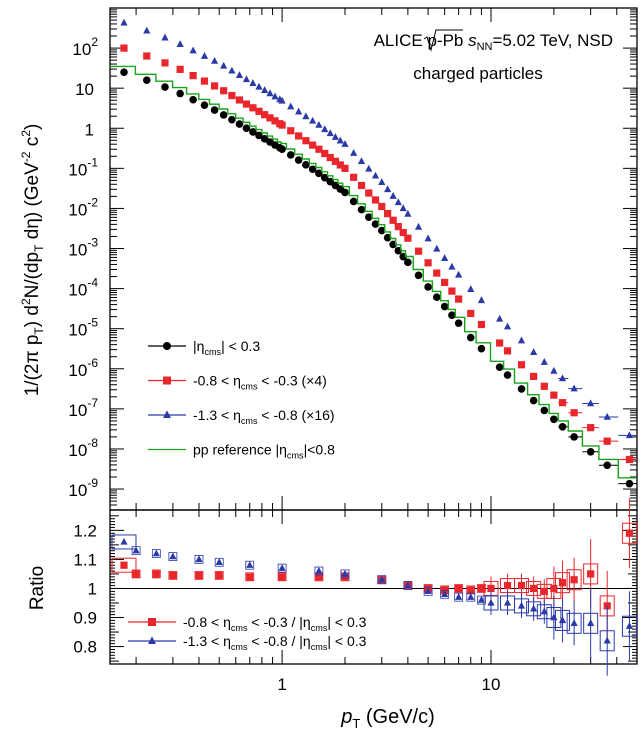 The height and width of the screenshot is (737, 641). What do you see at coordinates (264, 416) in the screenshot?
I see `legend-label: -1.3 < ηcms < -0.8 (×16)` at bounding box center [264, 416].